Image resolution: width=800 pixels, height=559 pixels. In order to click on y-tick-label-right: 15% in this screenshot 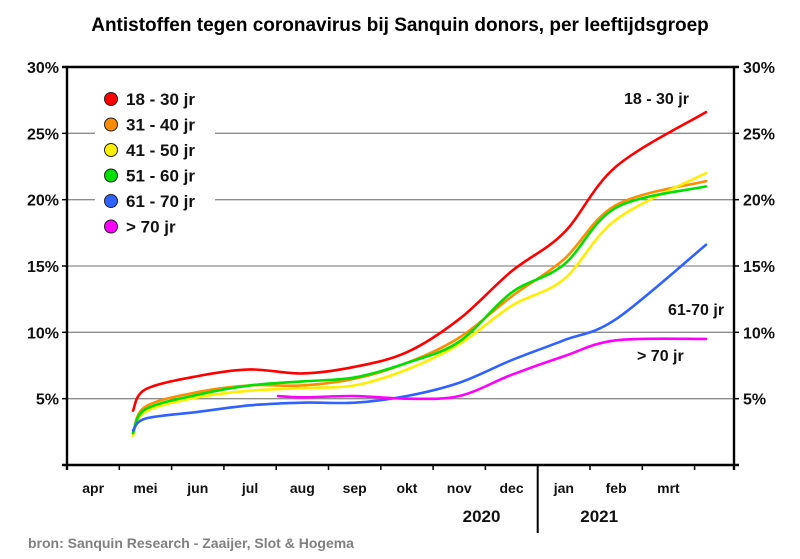, I will do `click(759, 267)`.